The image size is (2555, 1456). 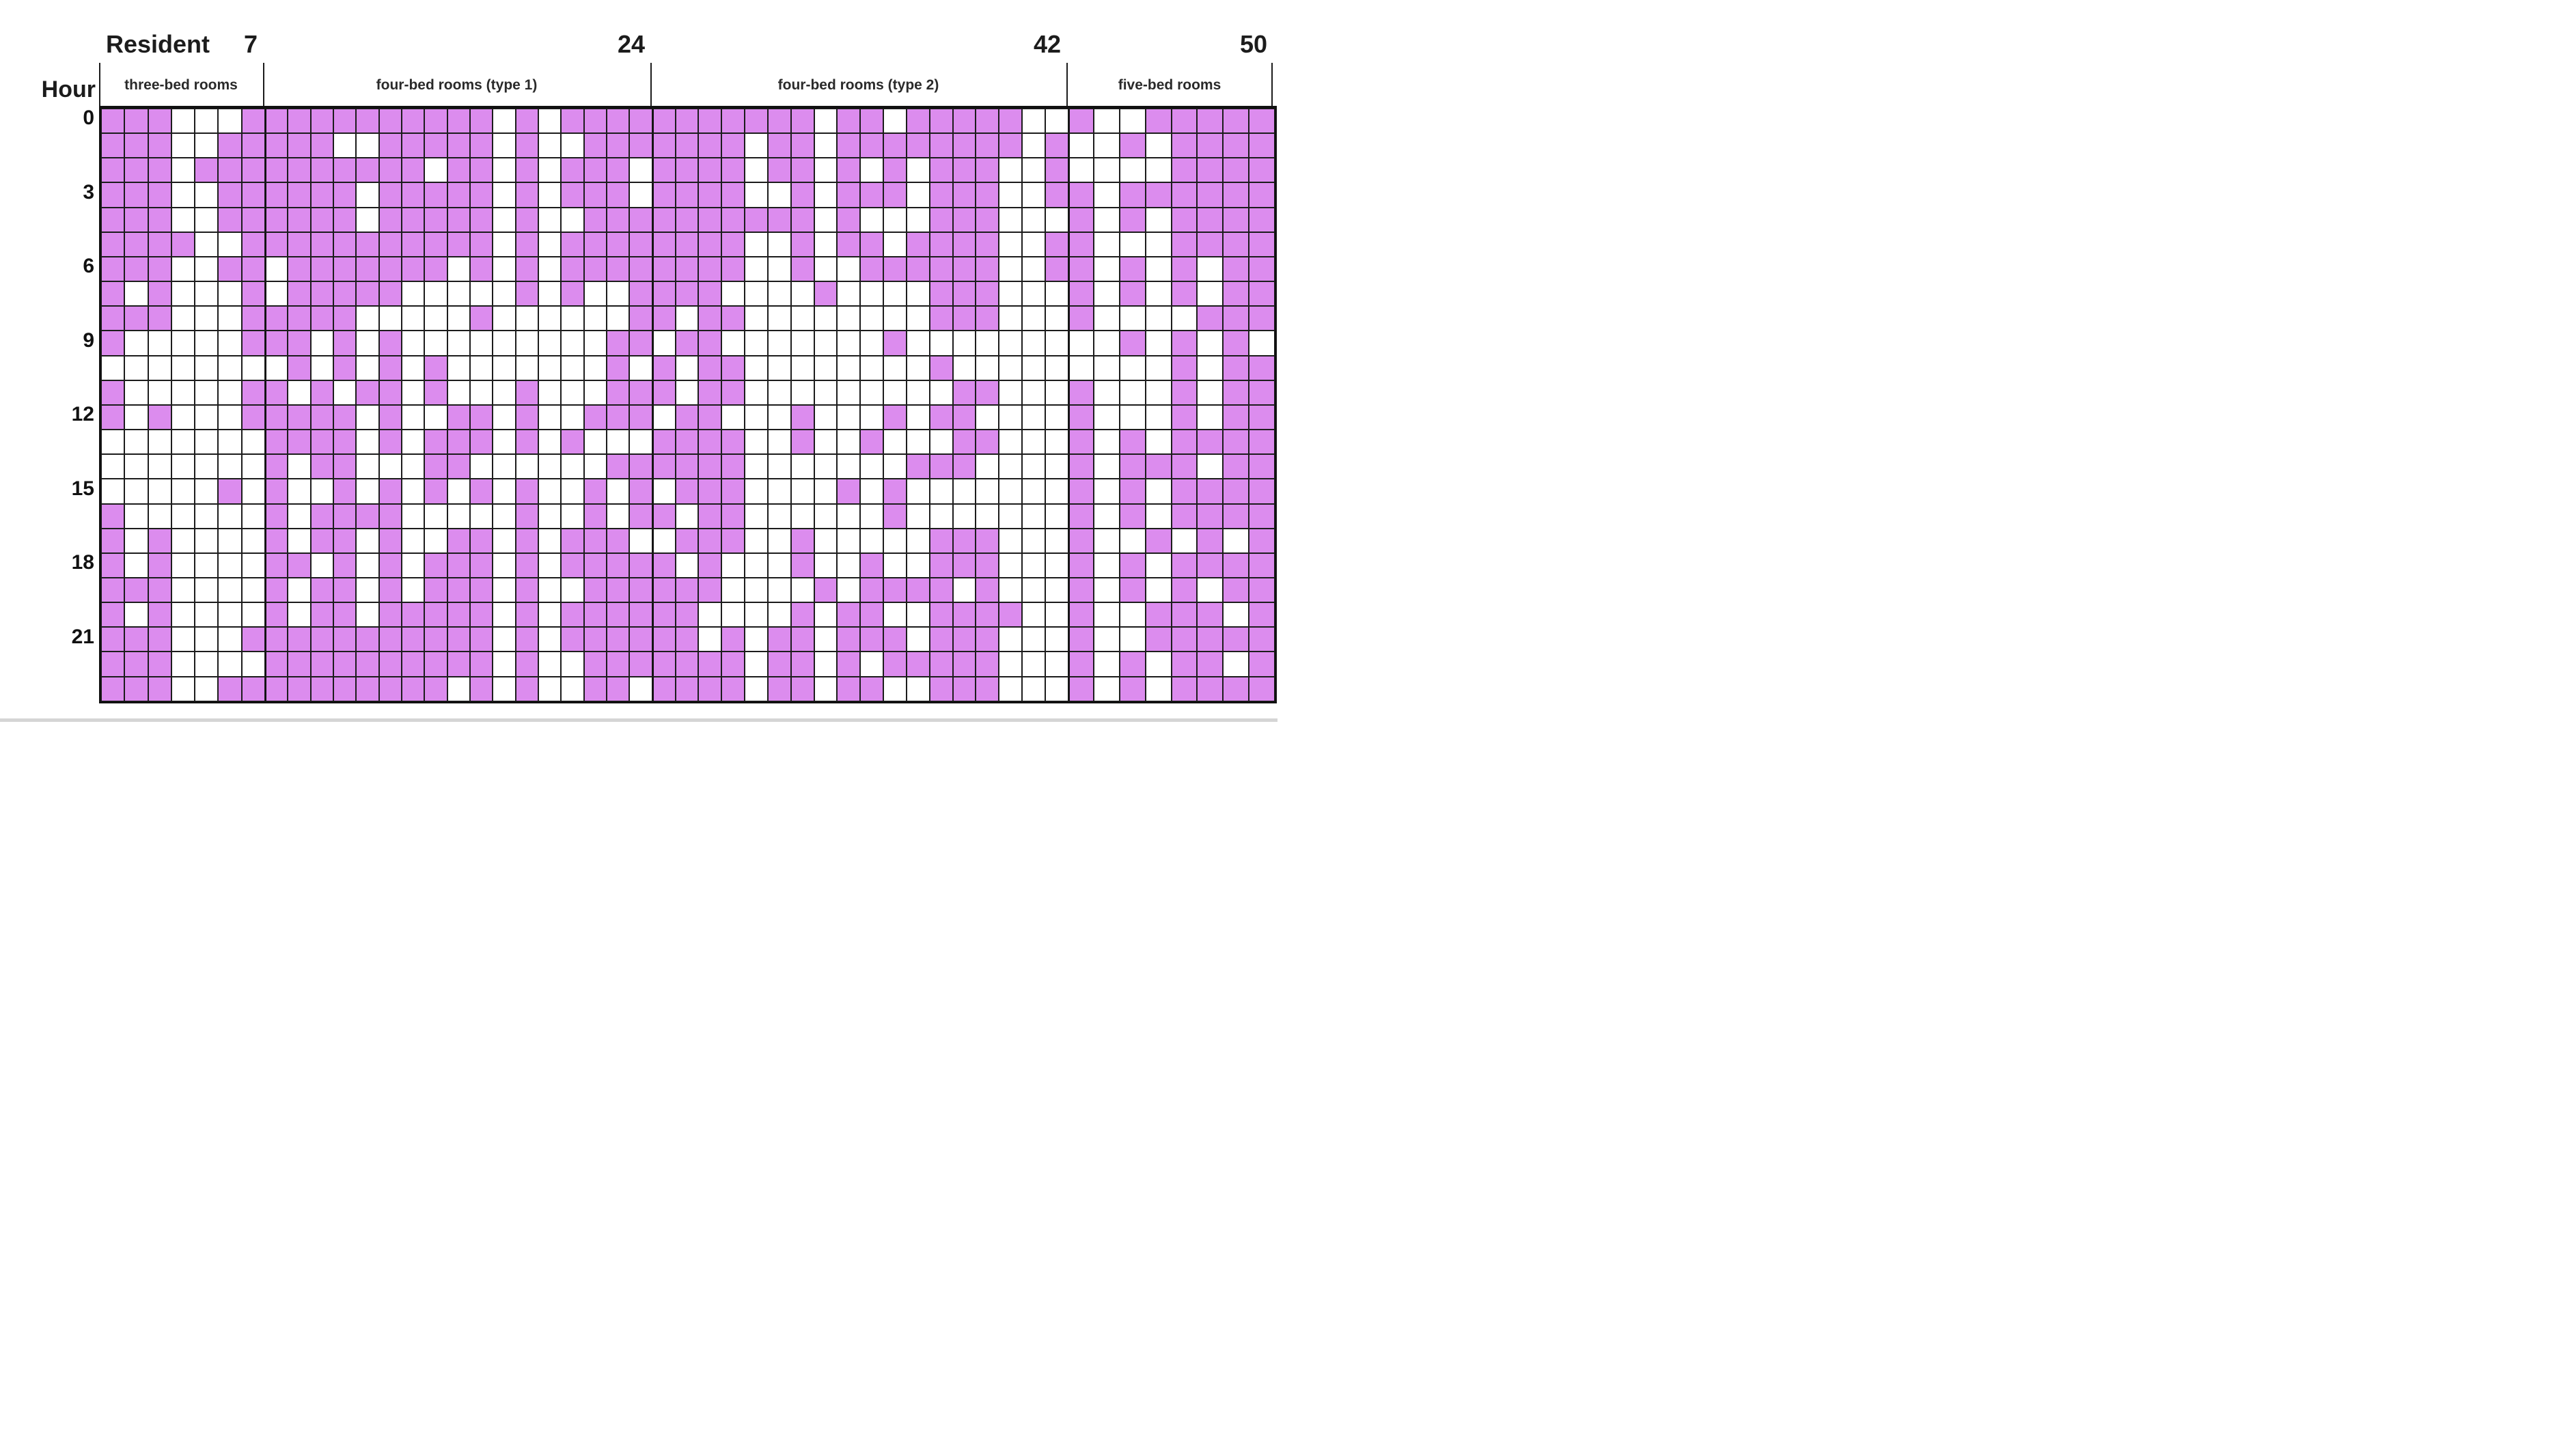 I want to click on section-label-4: five-bed rooms, so click(x=1169, y=85).